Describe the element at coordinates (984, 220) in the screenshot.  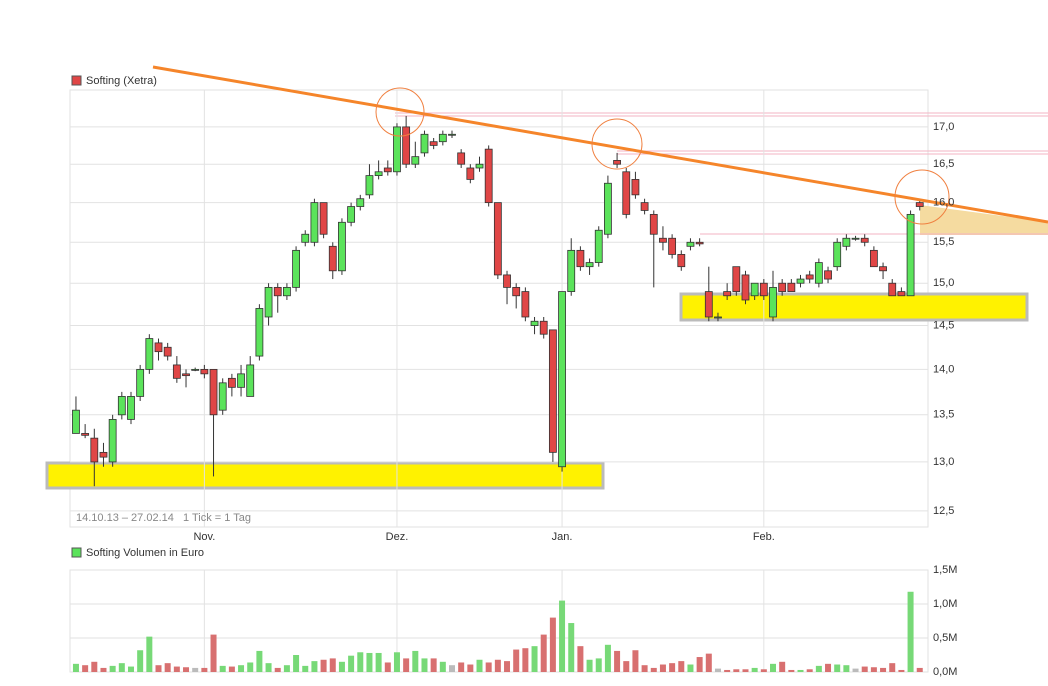
I see `projection-area` at that location.